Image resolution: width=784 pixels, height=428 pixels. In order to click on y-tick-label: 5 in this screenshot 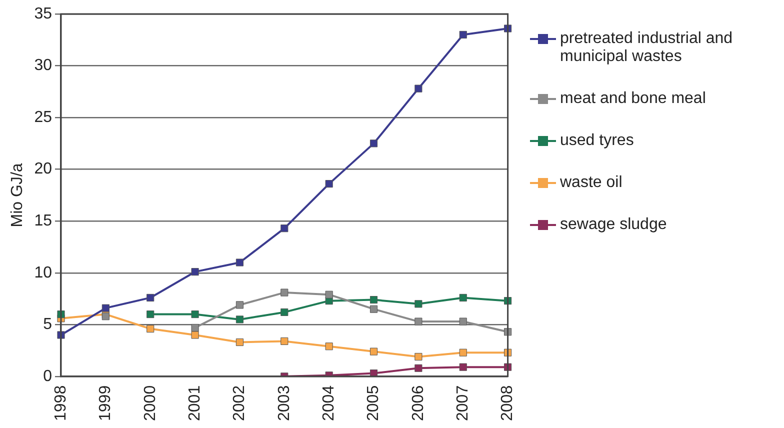, I will do `click(47, 325)`.